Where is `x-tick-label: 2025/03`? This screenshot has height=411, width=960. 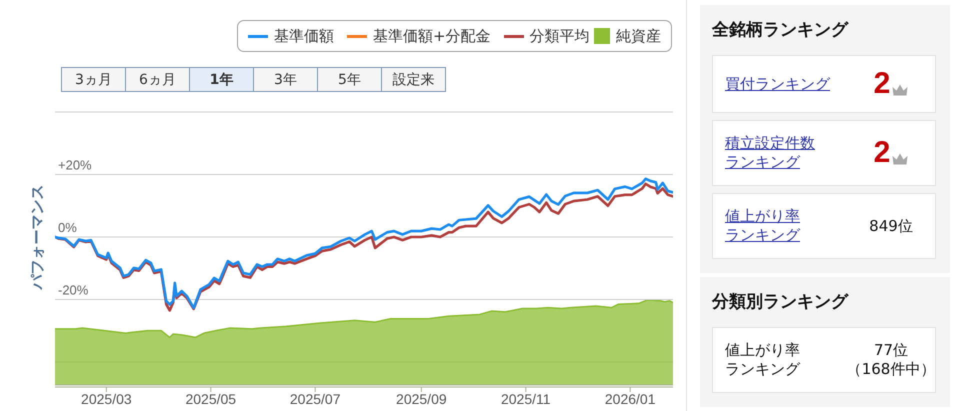 x-tick-label: 2025/03 is located at coordinates (106, 398).